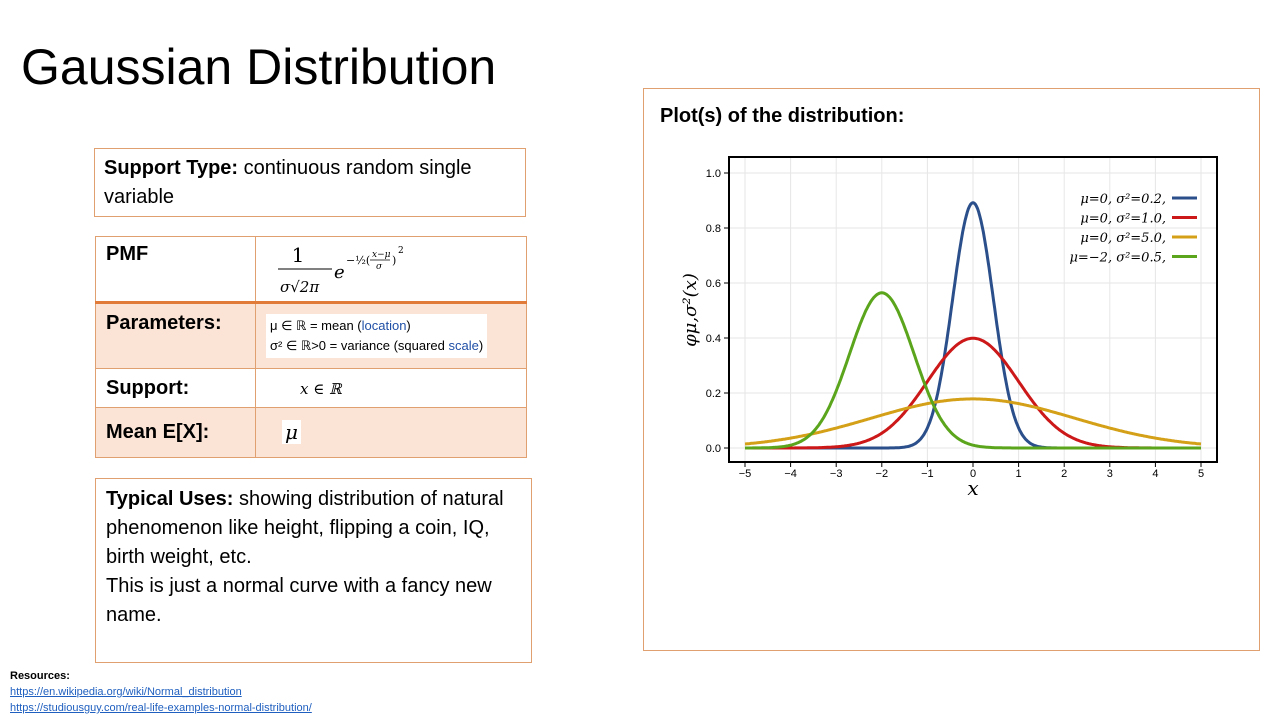 The image size is (1280, 720). What do you see at coordinates (359, 345) in the screenshot?
I see `param-variance: σ² ∈ ℝ>0 = variance (squared` at bounding box center [359, 345].